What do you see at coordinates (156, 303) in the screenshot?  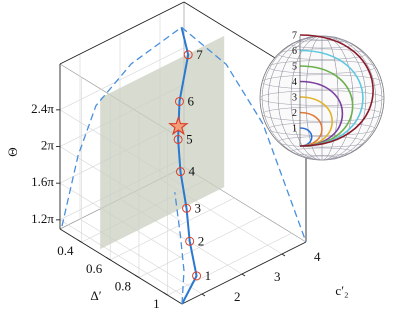 I see `x-tick-label: 1` at bounding box center [156, 303].